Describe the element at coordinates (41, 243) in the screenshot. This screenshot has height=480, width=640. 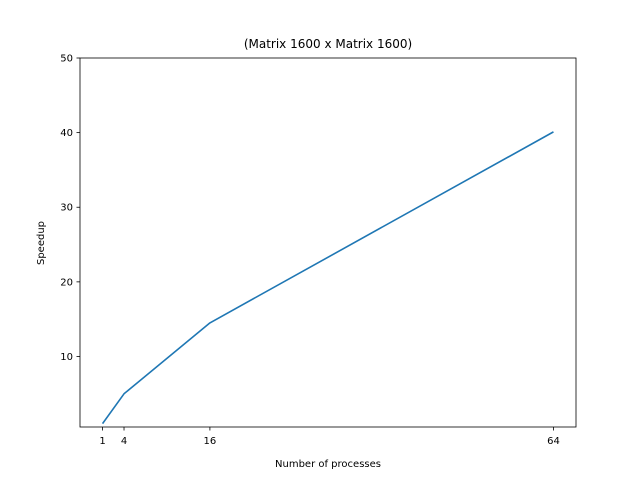
I see `y-axis-label: Speedup` at that location.